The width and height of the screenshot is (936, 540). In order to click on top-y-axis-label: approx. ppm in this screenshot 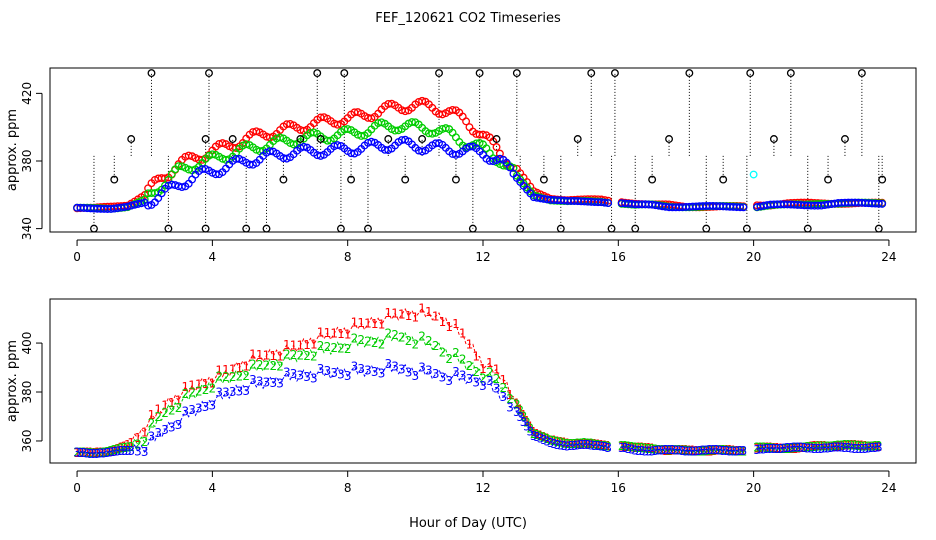, I will do `click(12, 150)`.